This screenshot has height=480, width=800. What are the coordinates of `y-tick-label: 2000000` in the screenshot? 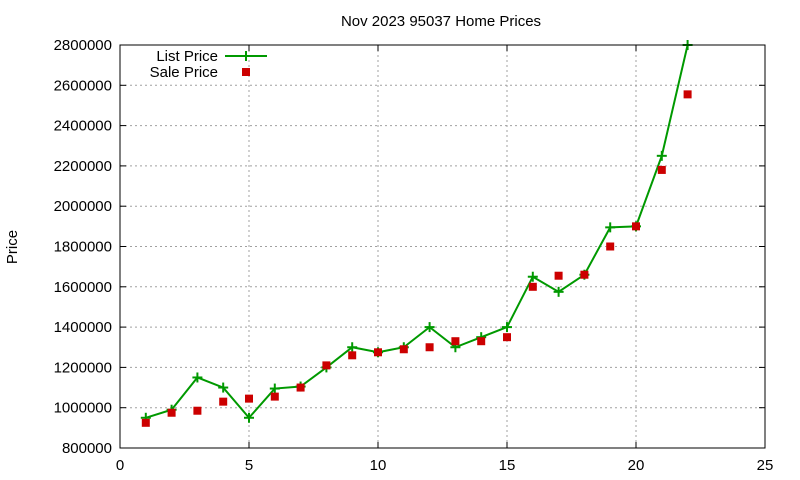 It's located at (83, 206).